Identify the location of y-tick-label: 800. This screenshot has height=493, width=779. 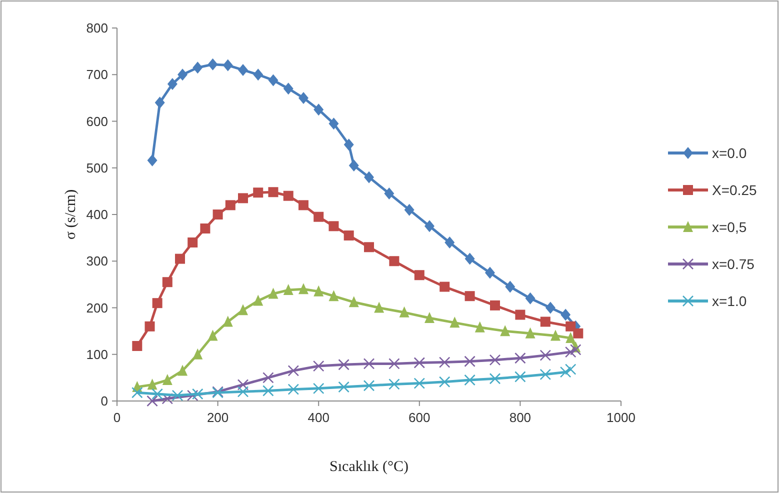
(97, 28).